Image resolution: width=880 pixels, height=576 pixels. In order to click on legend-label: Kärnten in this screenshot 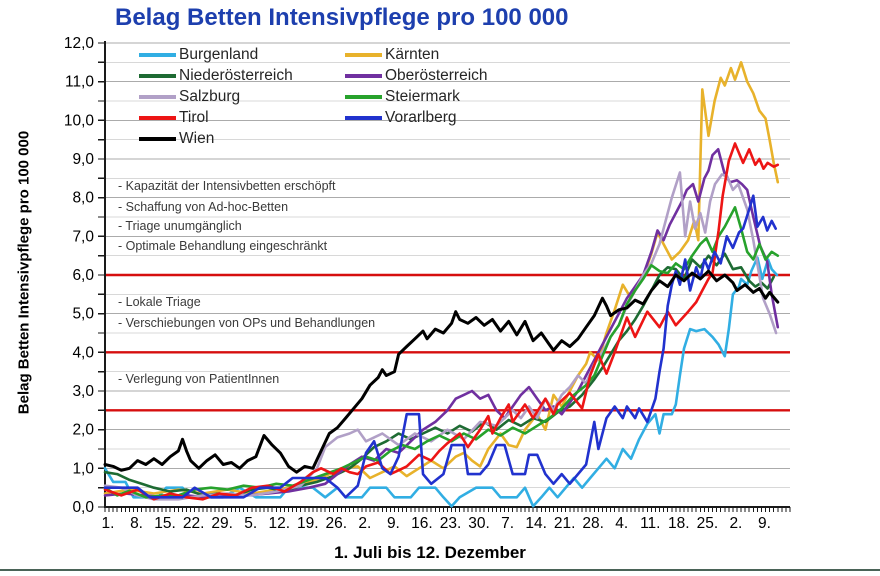, I will do `click(412, 54)`.